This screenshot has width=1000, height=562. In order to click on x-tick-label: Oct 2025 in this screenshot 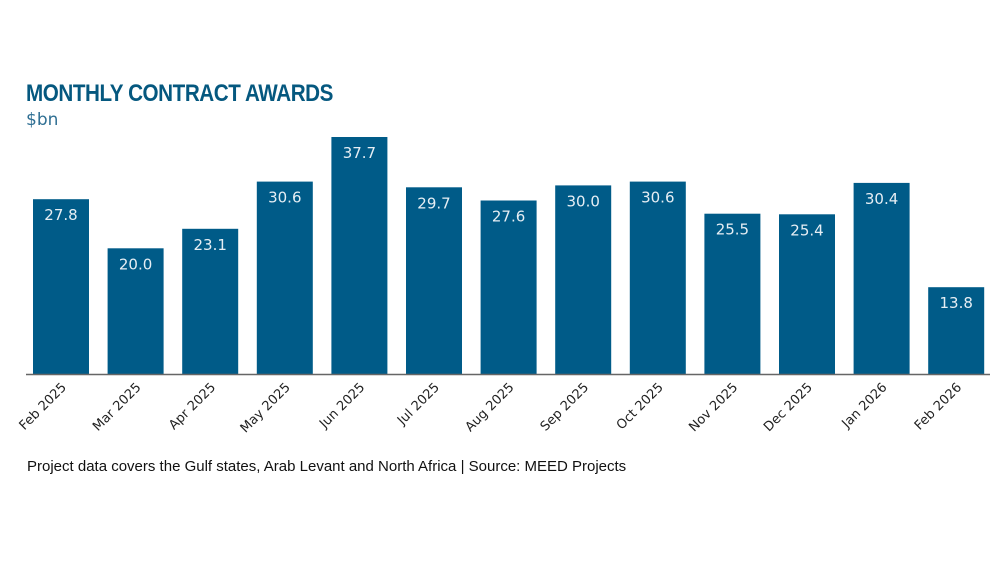, I will do `click(640, 406)`.